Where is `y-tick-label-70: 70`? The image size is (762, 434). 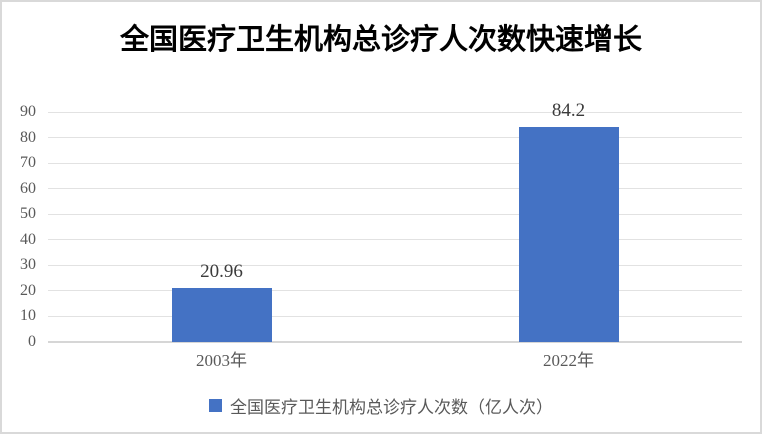
y-tick-label-70: 70 is located at coordinates (28, 163).